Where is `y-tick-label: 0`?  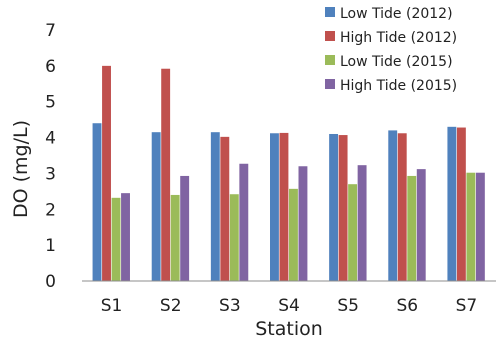
y-tick-label: 0 is located at coordinates (50, 282).